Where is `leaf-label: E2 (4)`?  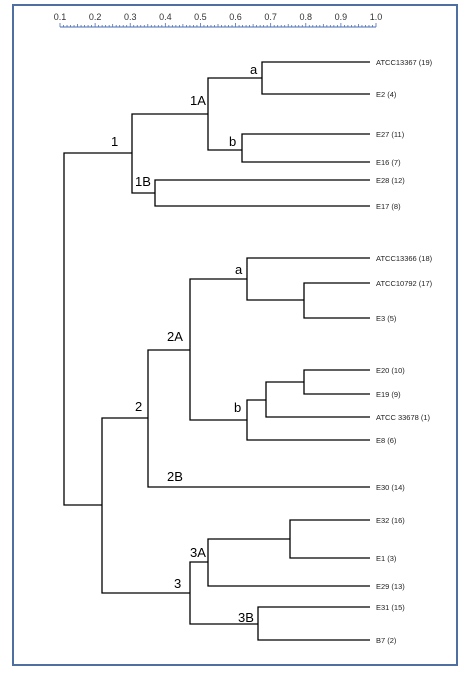 leaf-label: E2 (4) is located at coordinates (386, 94).